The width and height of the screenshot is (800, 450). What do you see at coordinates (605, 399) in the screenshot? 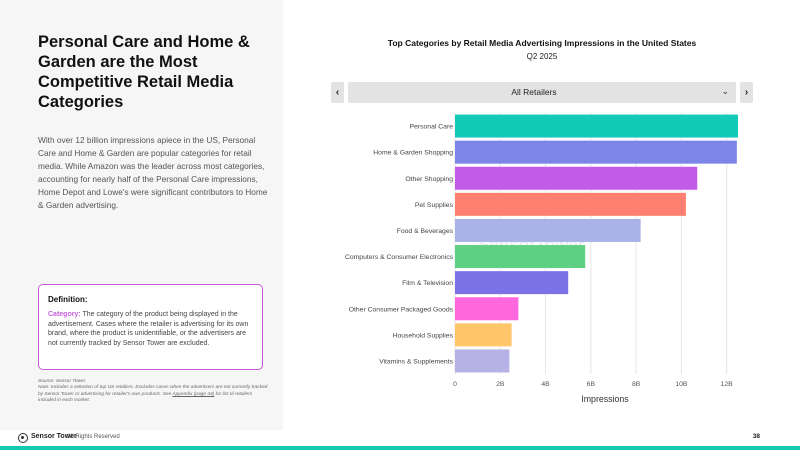
I see `x-axis-title: Impressions` at bounding box center [605, 399].